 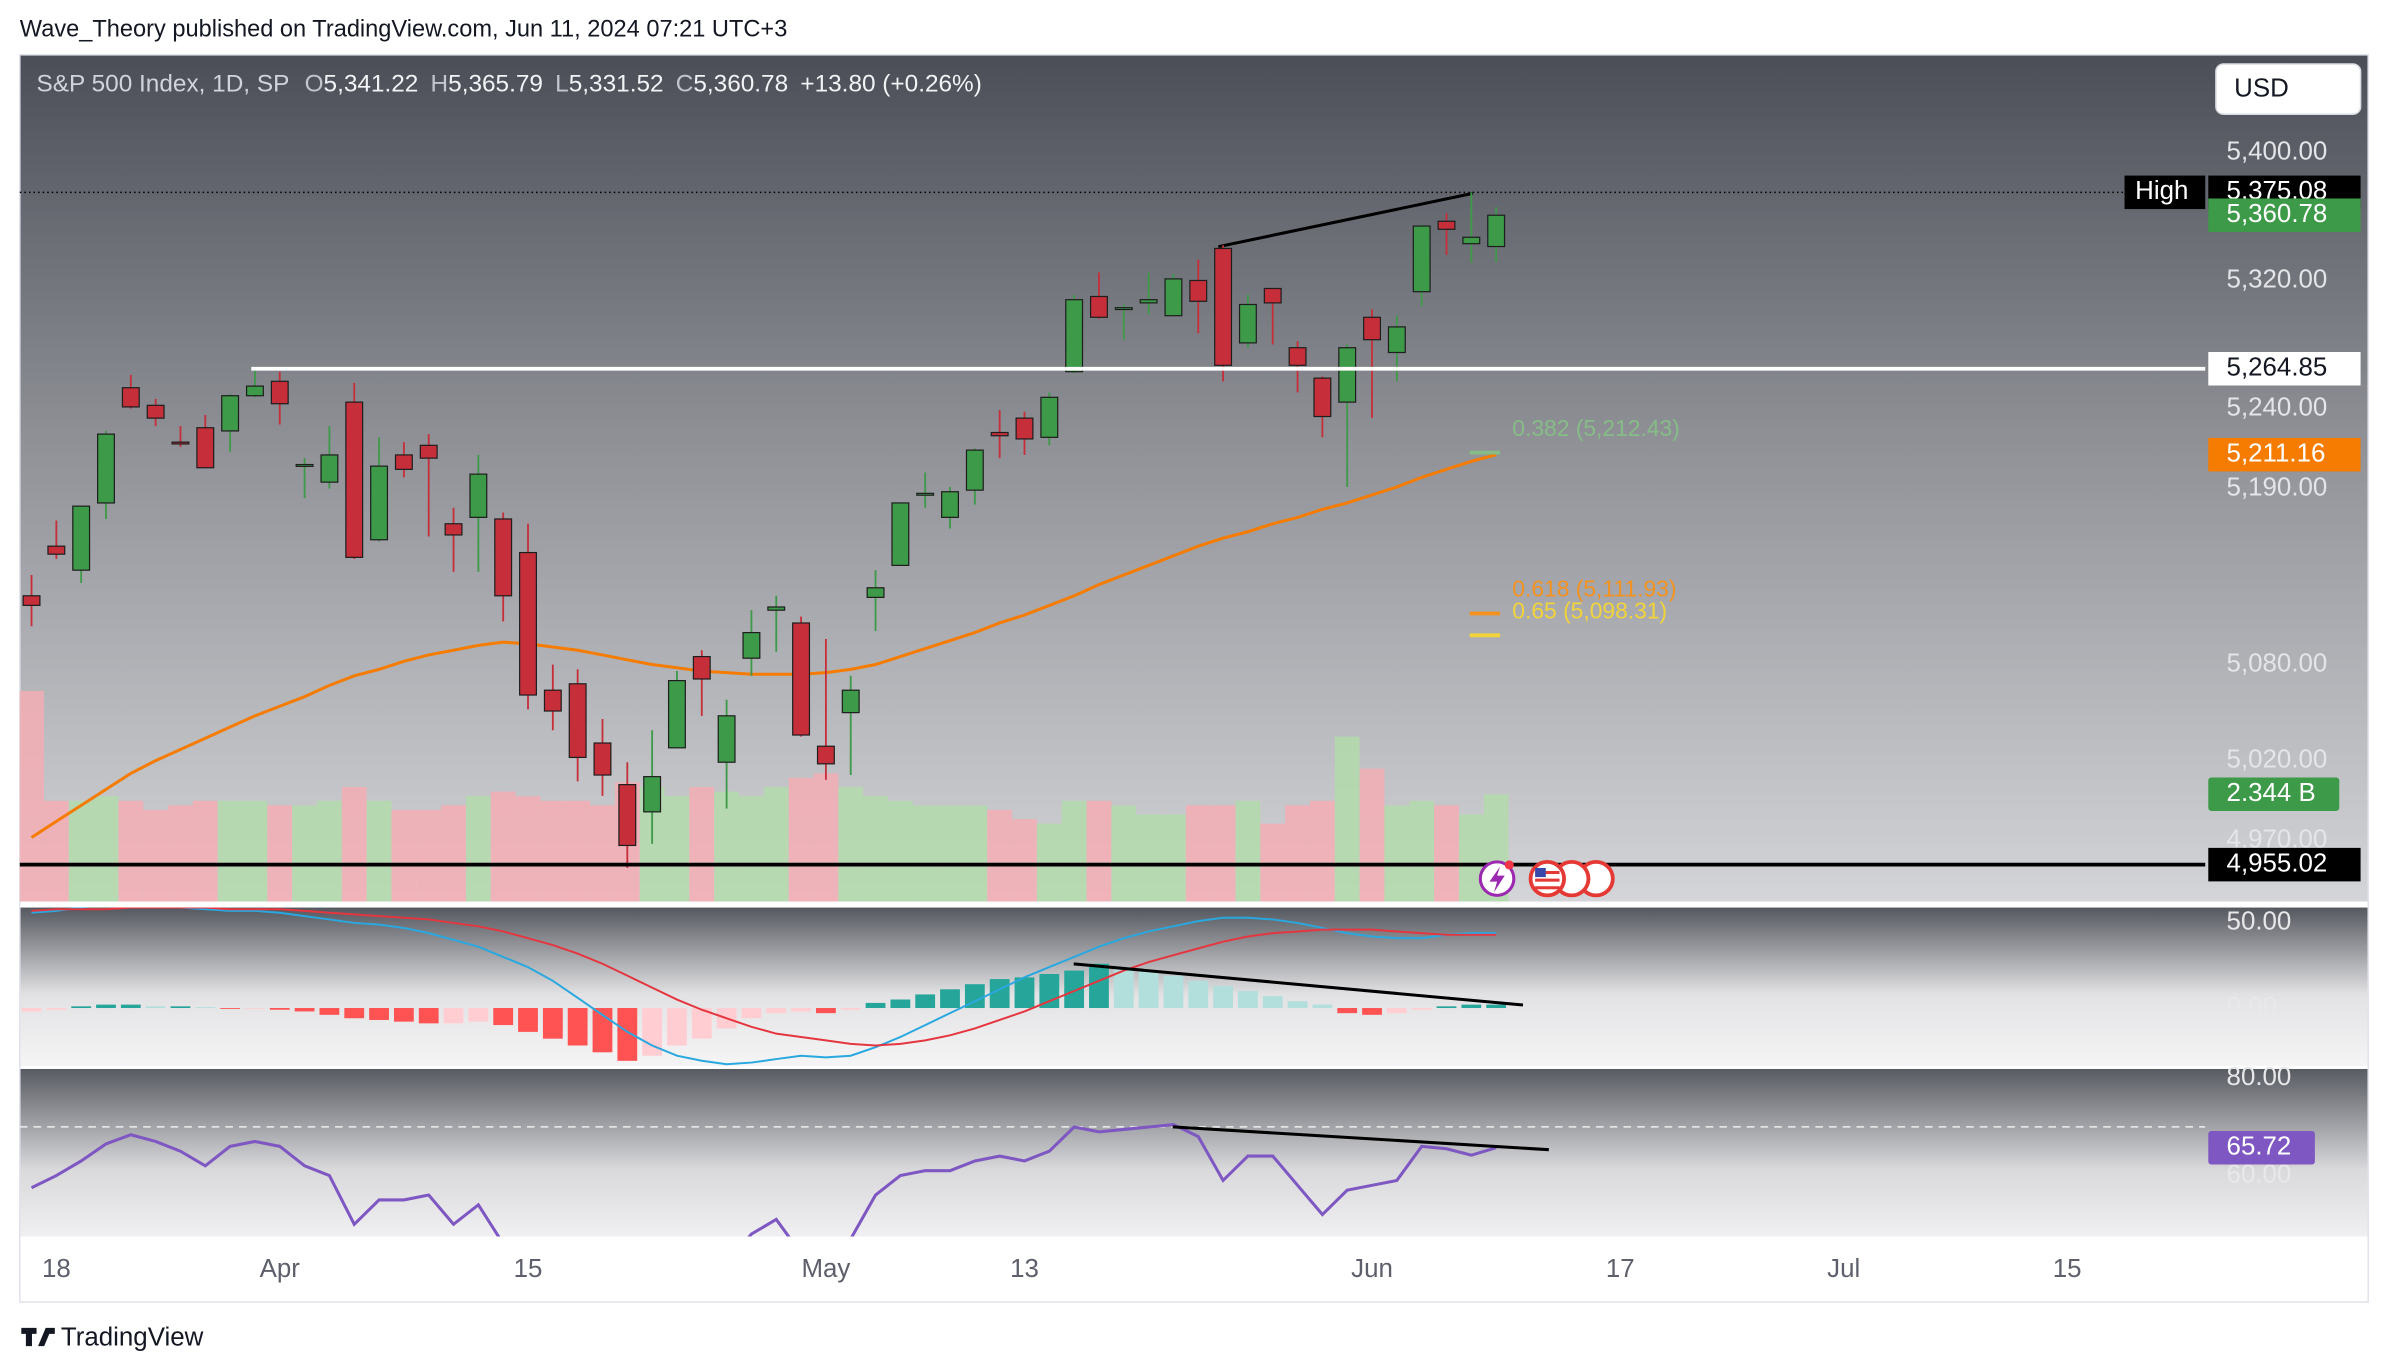 What do you see at coordinates (1360, 1138) in the screenshot?
I see `rsi-trendline` at bounding box center [1360, 1138].